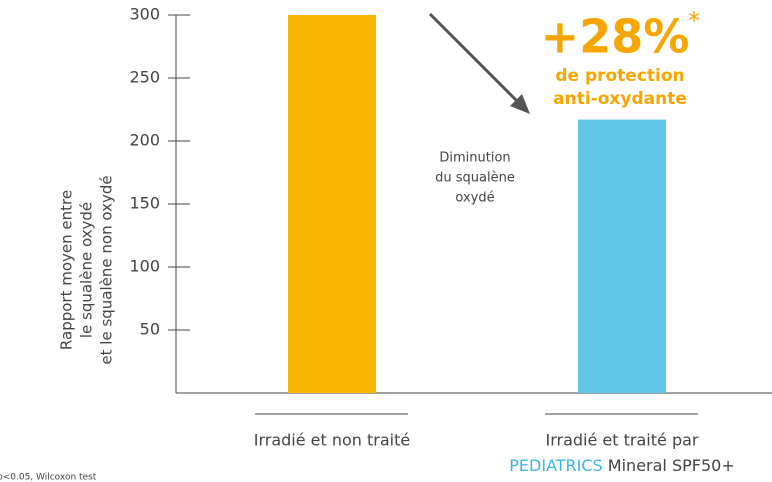 The image size is (772, 482). Describe the element at coordinates (622, 440) in the screenshot. I see `category-label: Irradié et traité par` at that location.